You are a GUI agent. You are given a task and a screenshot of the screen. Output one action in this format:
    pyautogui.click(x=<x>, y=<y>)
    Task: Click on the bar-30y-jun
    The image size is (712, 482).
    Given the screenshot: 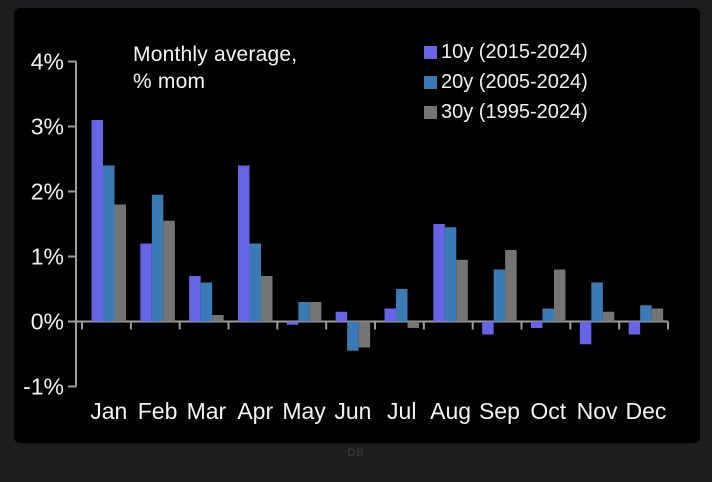 What is the action you would take?
    pyautogui.click(x=364, y=334)
    